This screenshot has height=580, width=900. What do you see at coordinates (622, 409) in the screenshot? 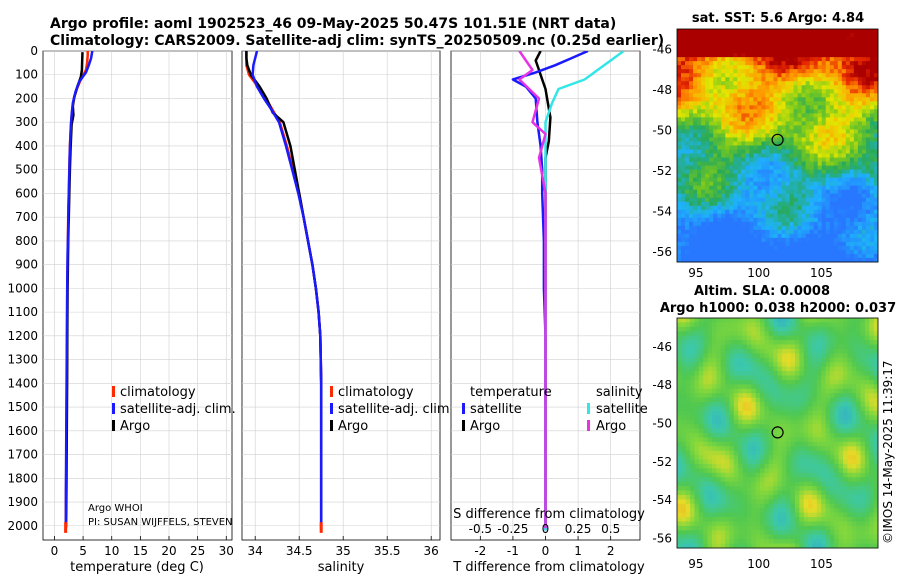
I see `legend-label-sal-satellite: satellite` at bounding box center [622, 409].